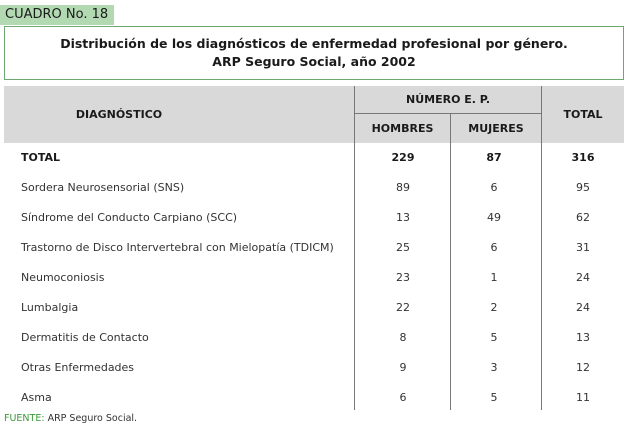  What do you see at coordinates (496, 128) in the screenshot?
I see `header-mujeres: MUJERES` at bounding box center [496, 128].